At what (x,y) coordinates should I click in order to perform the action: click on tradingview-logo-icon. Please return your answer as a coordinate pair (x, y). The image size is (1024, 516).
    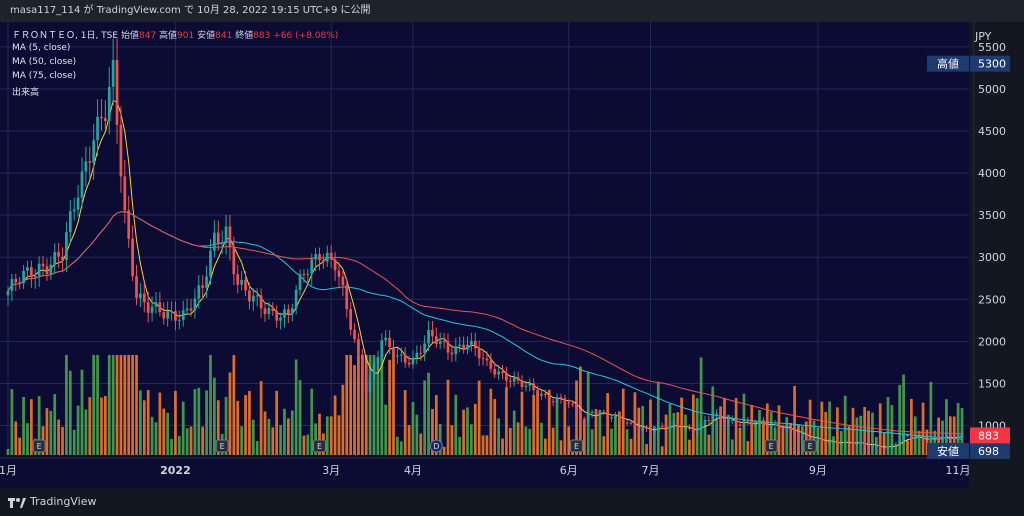
    Looking at the image, I should click on (17, 503).